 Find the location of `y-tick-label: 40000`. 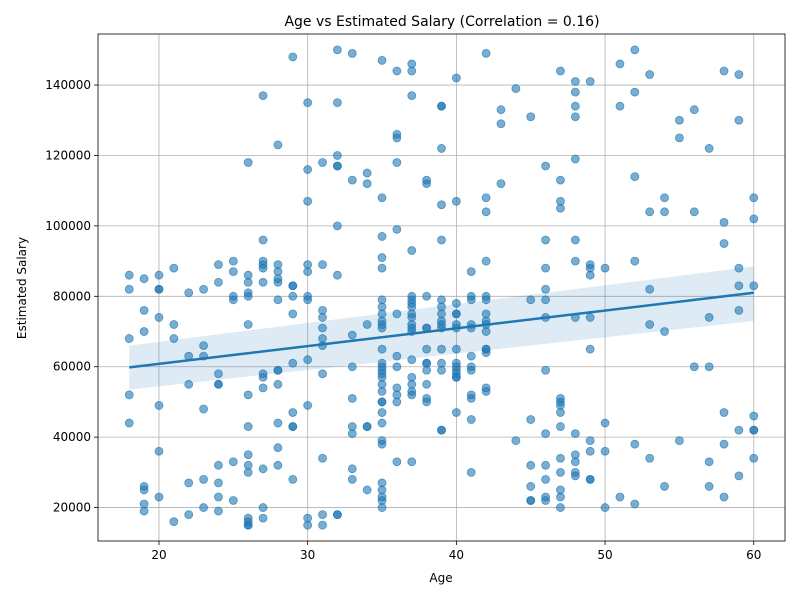

y-tick-label: 40000 is located at coordinates (72, 437).